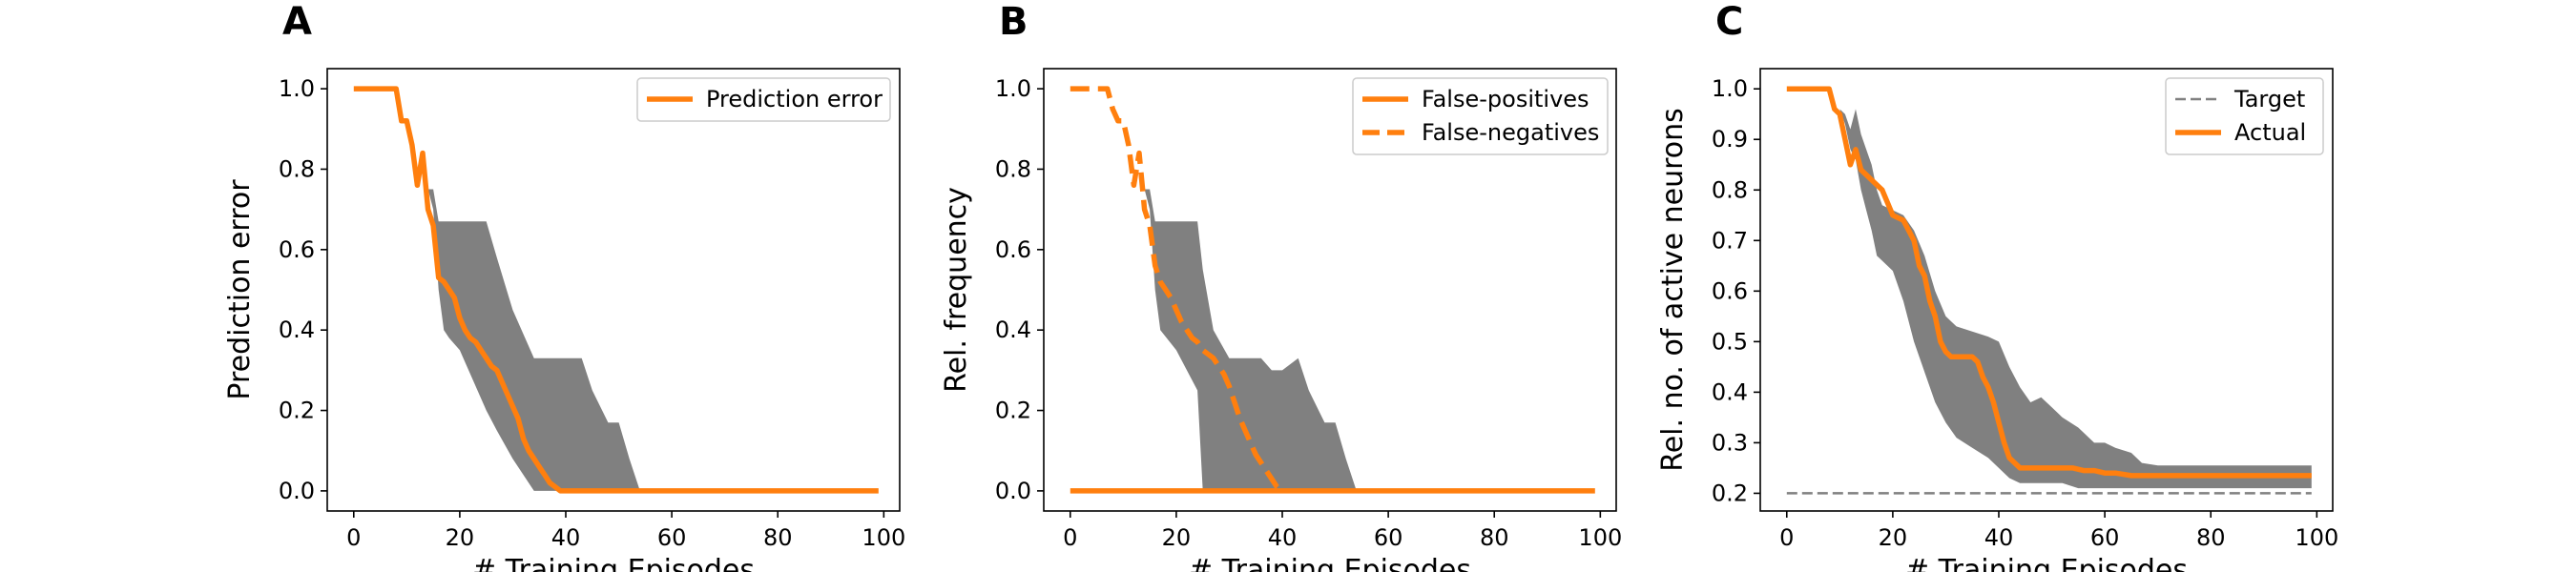 The height and width of the screenshot is (572, 2576). What do you see at coordinates (1673, 290) in the screenshot?
I see `y-axis-label: Rel. no. of active neurons` at bounding box center [1673, 290].